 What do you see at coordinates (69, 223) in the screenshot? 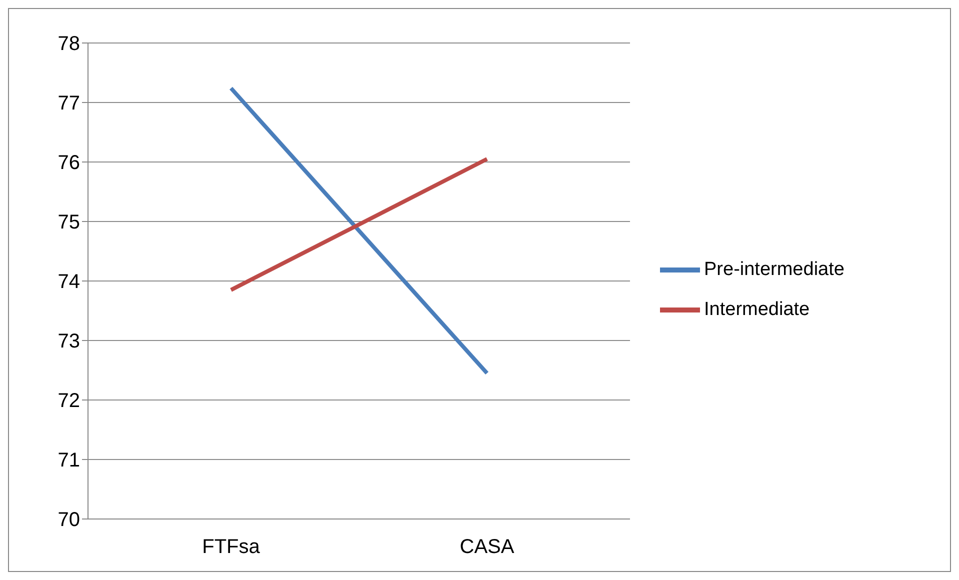
I see `y-tick-label: 75` at bounding box center [69, 223].